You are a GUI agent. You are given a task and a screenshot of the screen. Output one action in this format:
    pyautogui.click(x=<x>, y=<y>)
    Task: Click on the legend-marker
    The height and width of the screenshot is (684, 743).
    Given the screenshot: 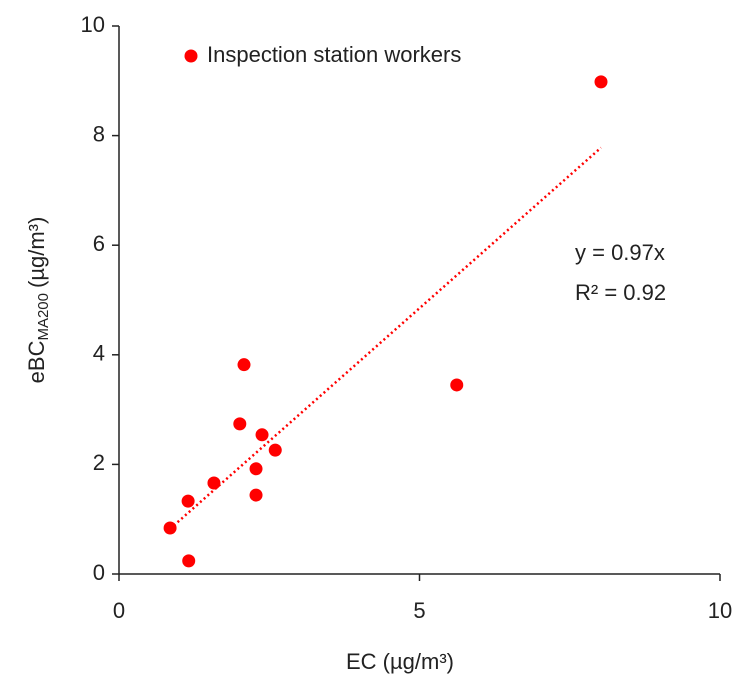 What is the action you would take?
    pyautogui.click(x=191, y=56)
    